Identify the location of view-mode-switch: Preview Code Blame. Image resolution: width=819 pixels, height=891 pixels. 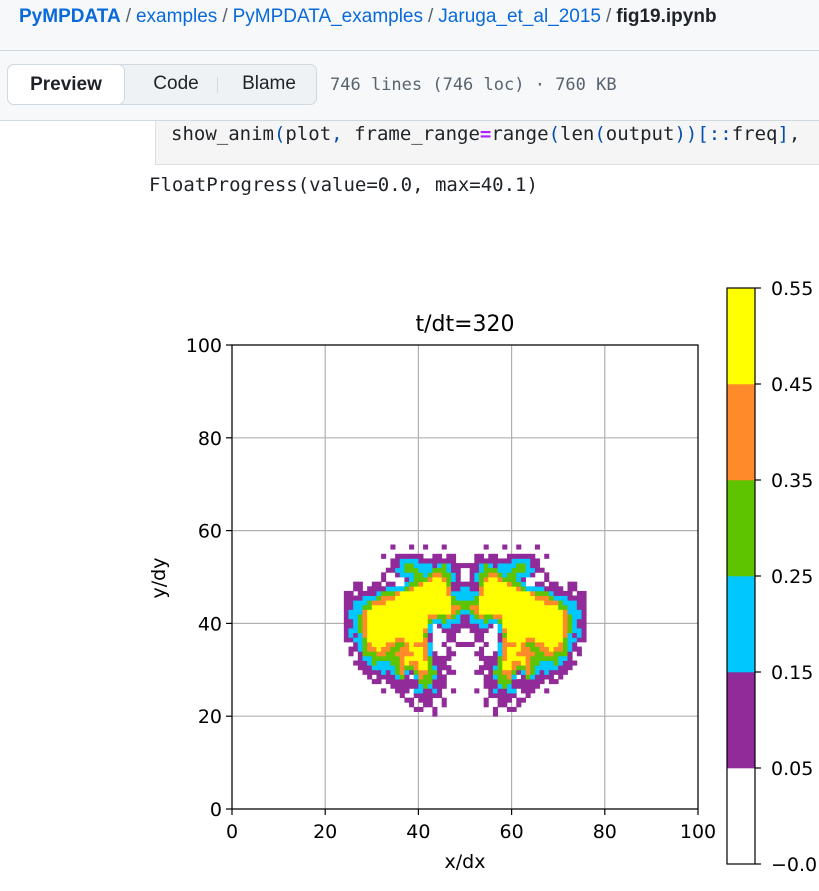
(162, 84).